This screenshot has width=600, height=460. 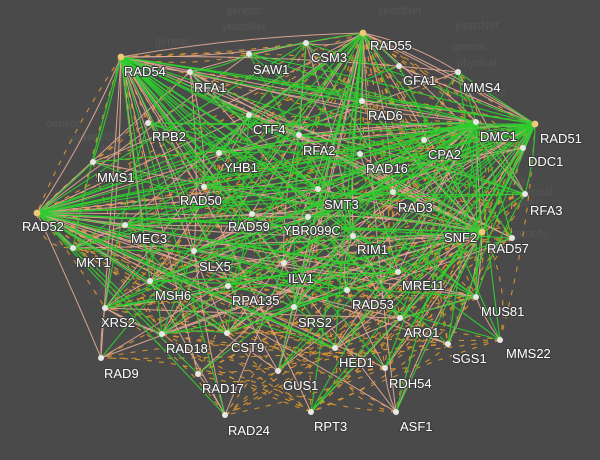 What do you see at coordinates (476, 297) in the screenshot?
I see `graph-node-mus81` at bounding box center [476, 297].